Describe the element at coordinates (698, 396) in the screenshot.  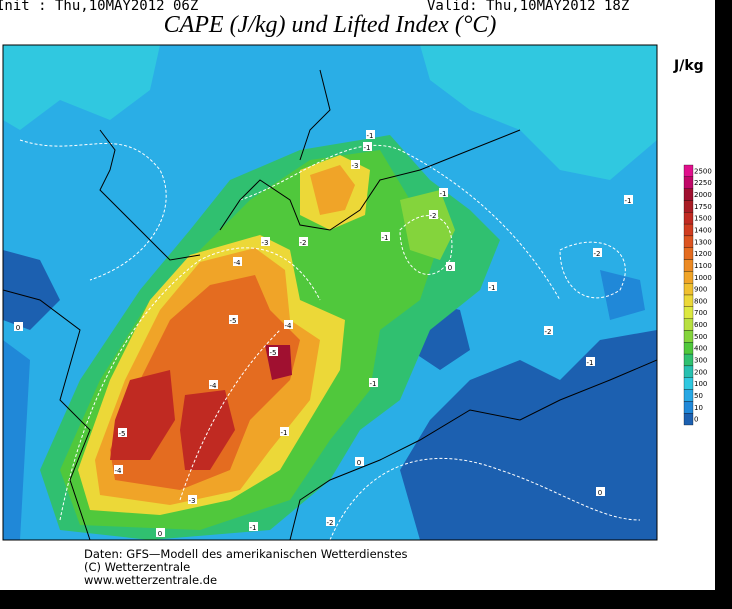
I see `legend-label: 50` at that location.